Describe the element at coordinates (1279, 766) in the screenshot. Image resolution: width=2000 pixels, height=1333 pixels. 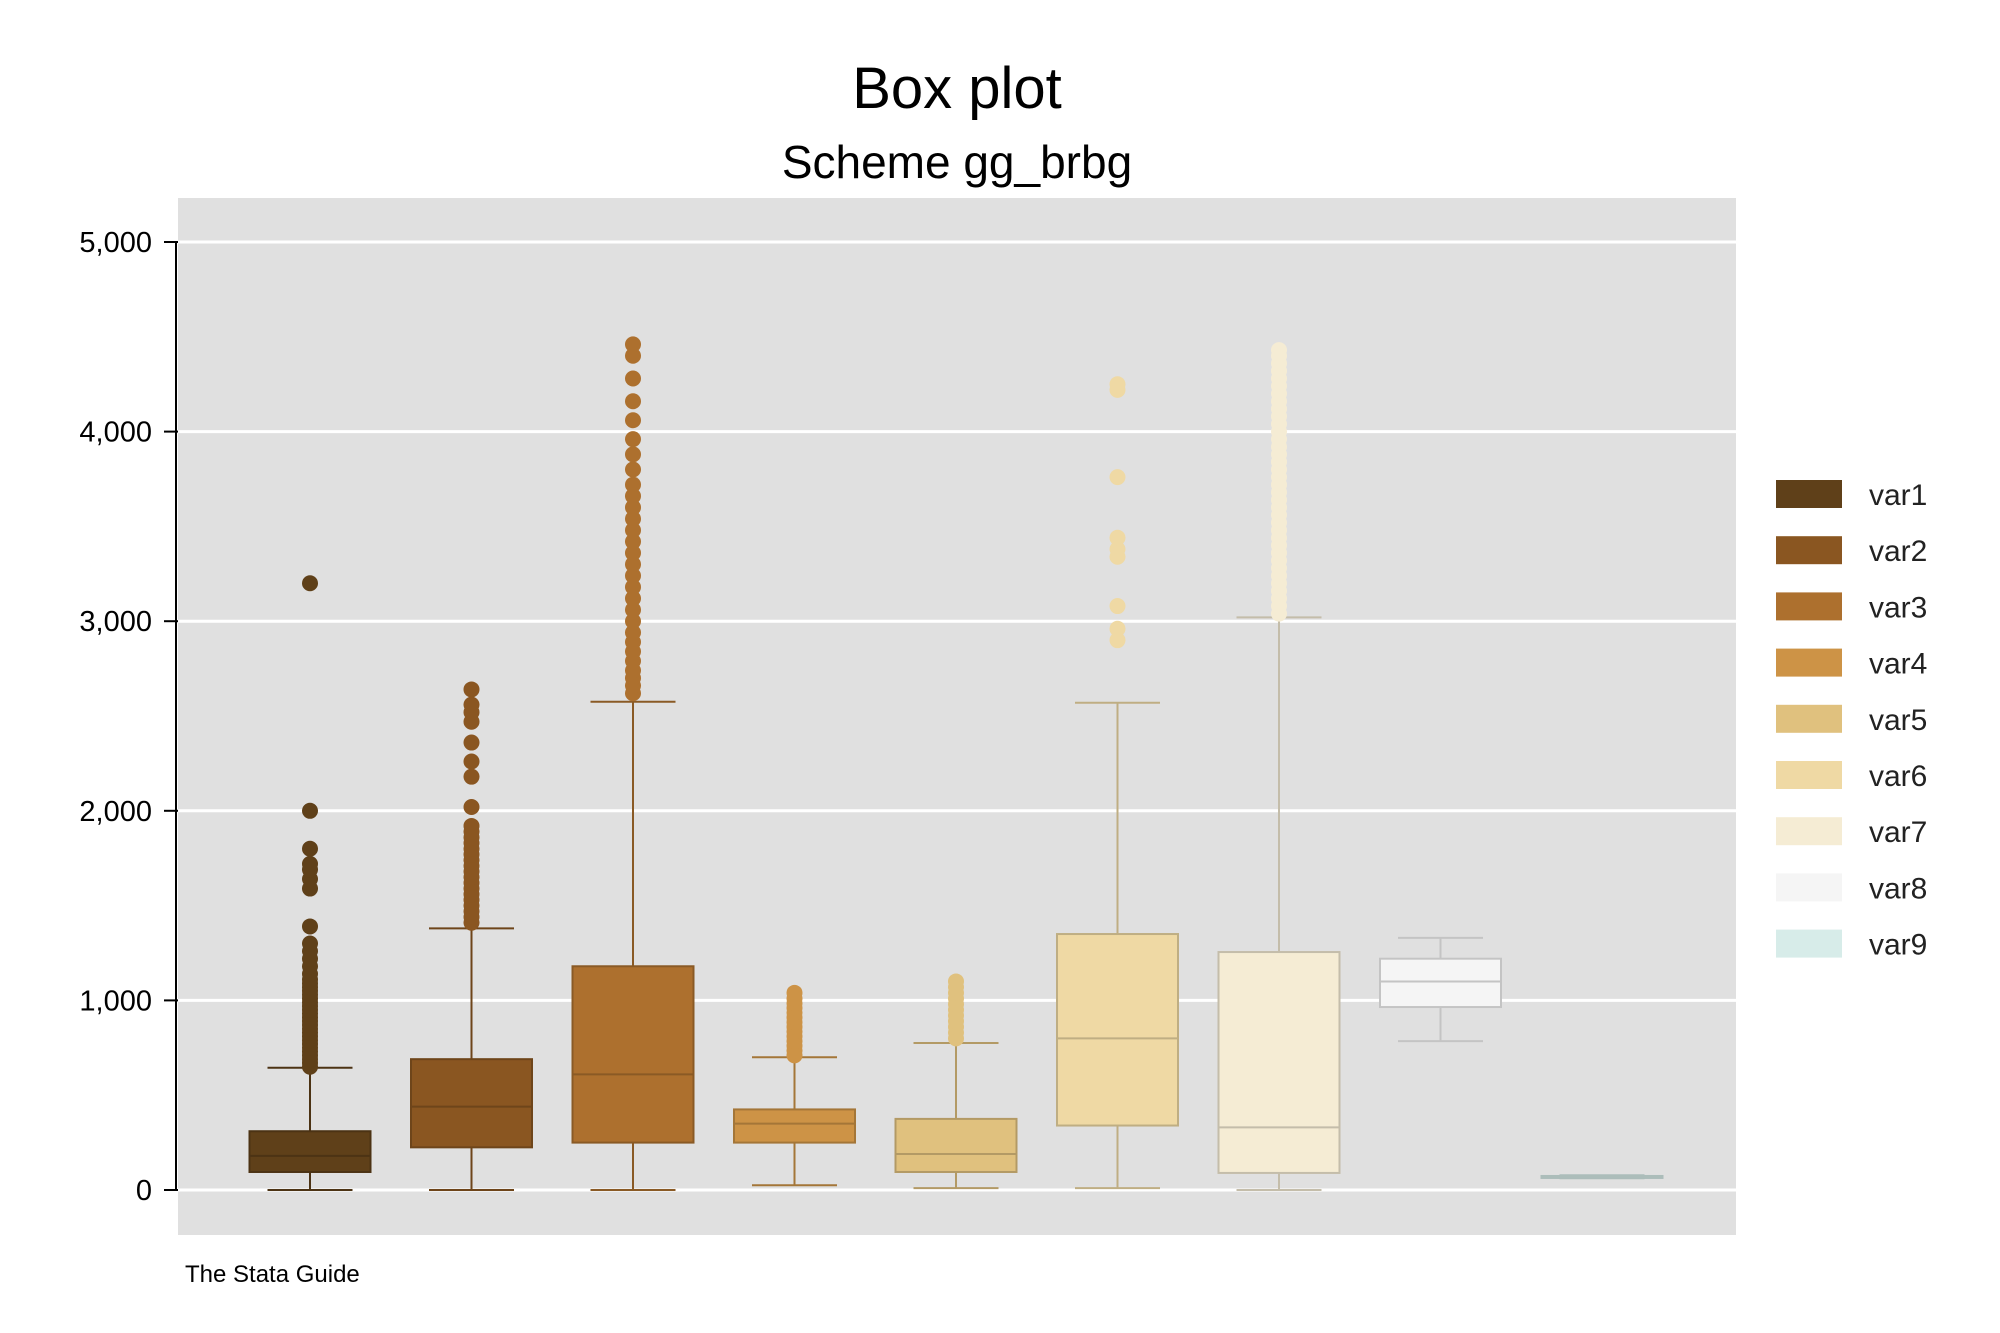
I see `box-var7` at that location.